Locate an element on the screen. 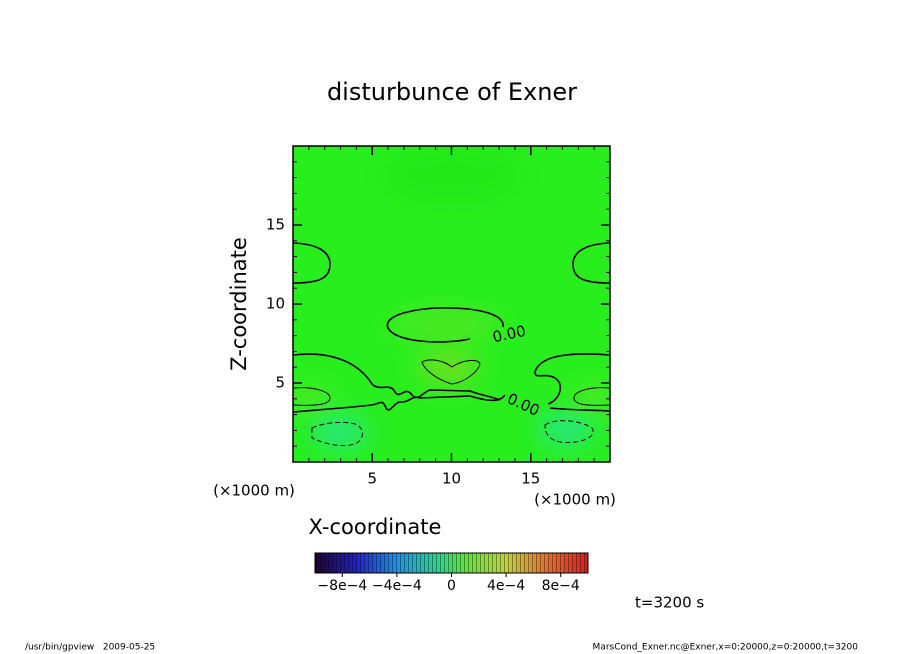 Image resolution: width=904 pixels, height=654 pixels. x-tick-label: 5 is located at coordinates (372, 479).